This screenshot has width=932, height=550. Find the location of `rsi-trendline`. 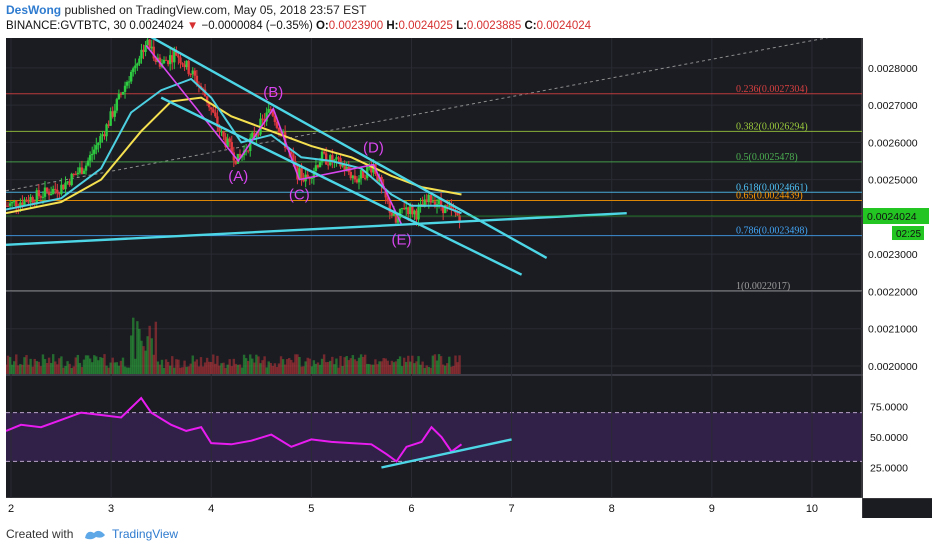

rsi-trendline is located at coordinates (446, 453).